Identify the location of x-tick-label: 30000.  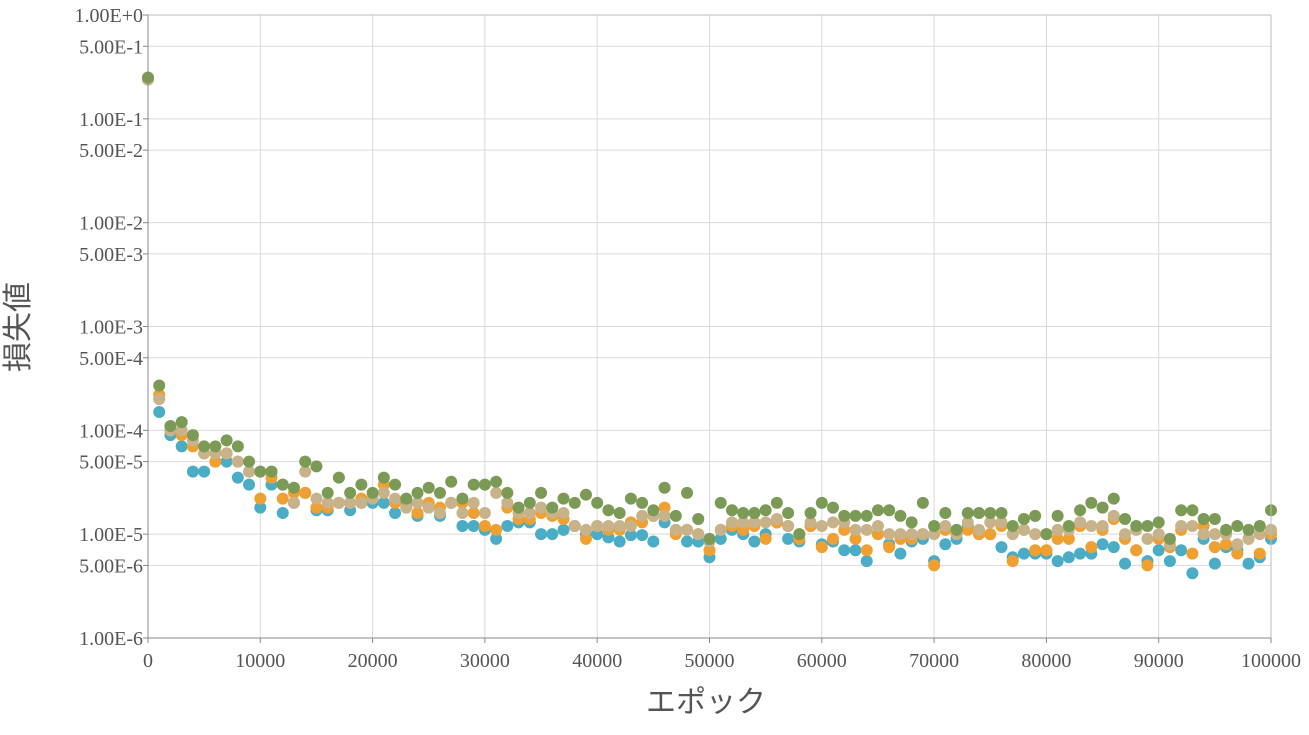
(485, 661).